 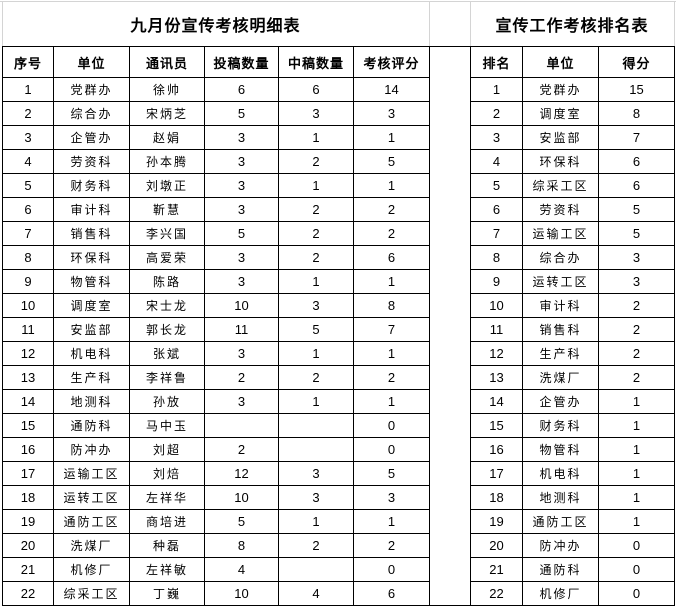 What do you see at coordinates (636, 62) in the screenshot?
I see `column-header: 得分` at bounding box center [636, 62].